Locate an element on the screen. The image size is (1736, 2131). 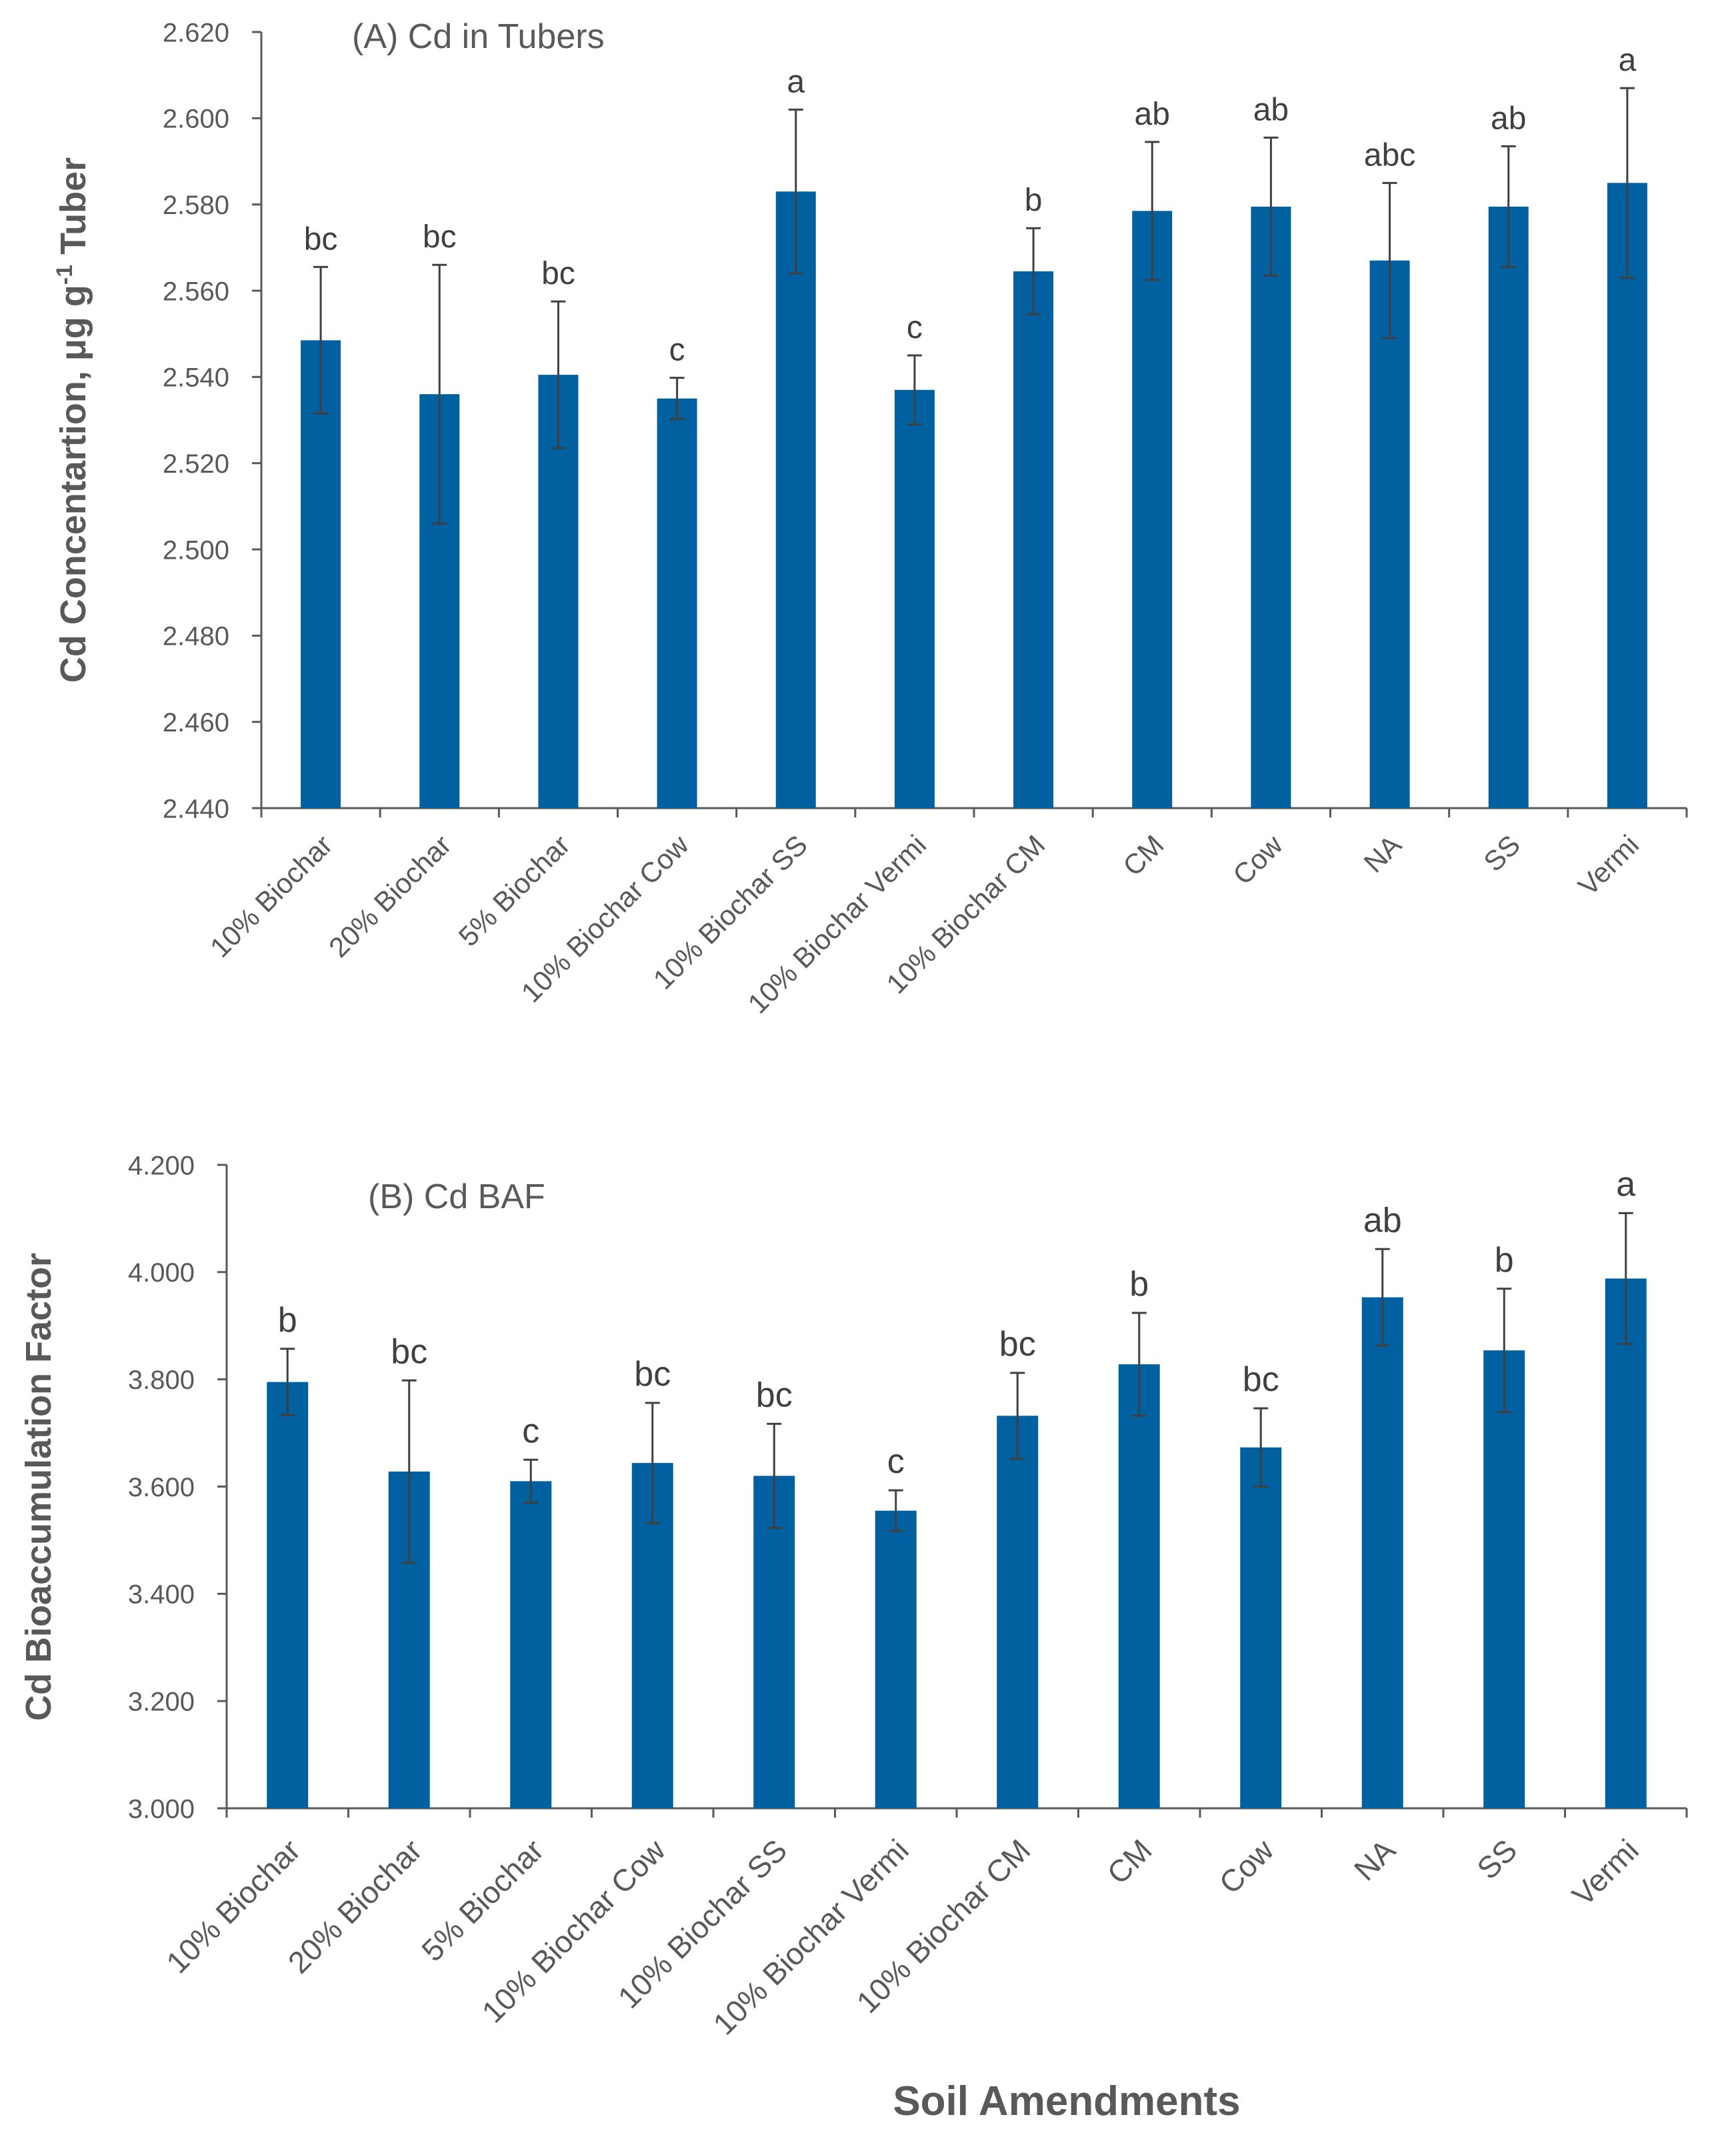
y-tick-label: 2.580 is located at coordinates (196, 205).